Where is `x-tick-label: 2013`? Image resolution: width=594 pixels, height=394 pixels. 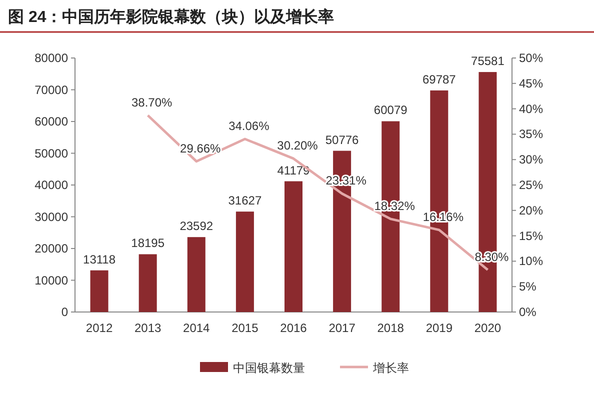
x-tick-label: 2013 is located at coordinates (148, 328).